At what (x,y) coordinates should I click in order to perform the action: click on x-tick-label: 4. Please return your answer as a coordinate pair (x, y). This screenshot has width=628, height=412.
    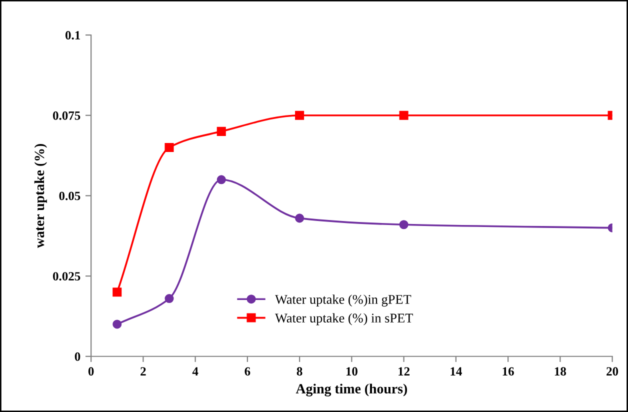
    Looking at the image, I should click on (195, 371).